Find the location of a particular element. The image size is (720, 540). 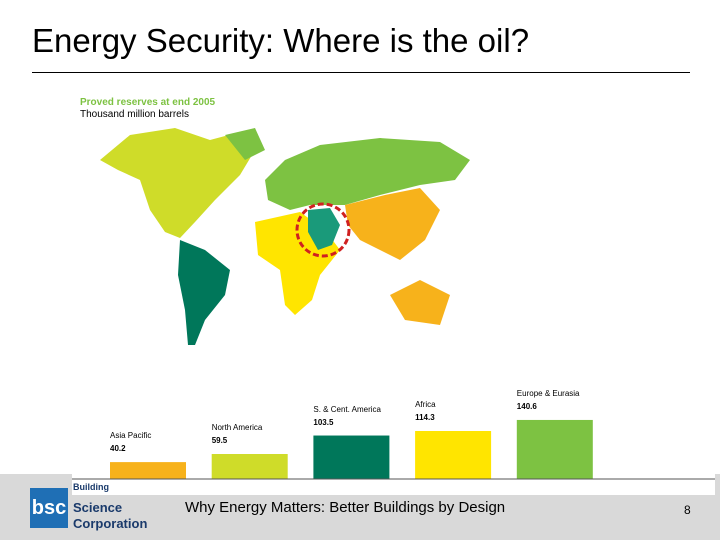

category-label: S. & Cent. America is located at coordinates (347, 409).